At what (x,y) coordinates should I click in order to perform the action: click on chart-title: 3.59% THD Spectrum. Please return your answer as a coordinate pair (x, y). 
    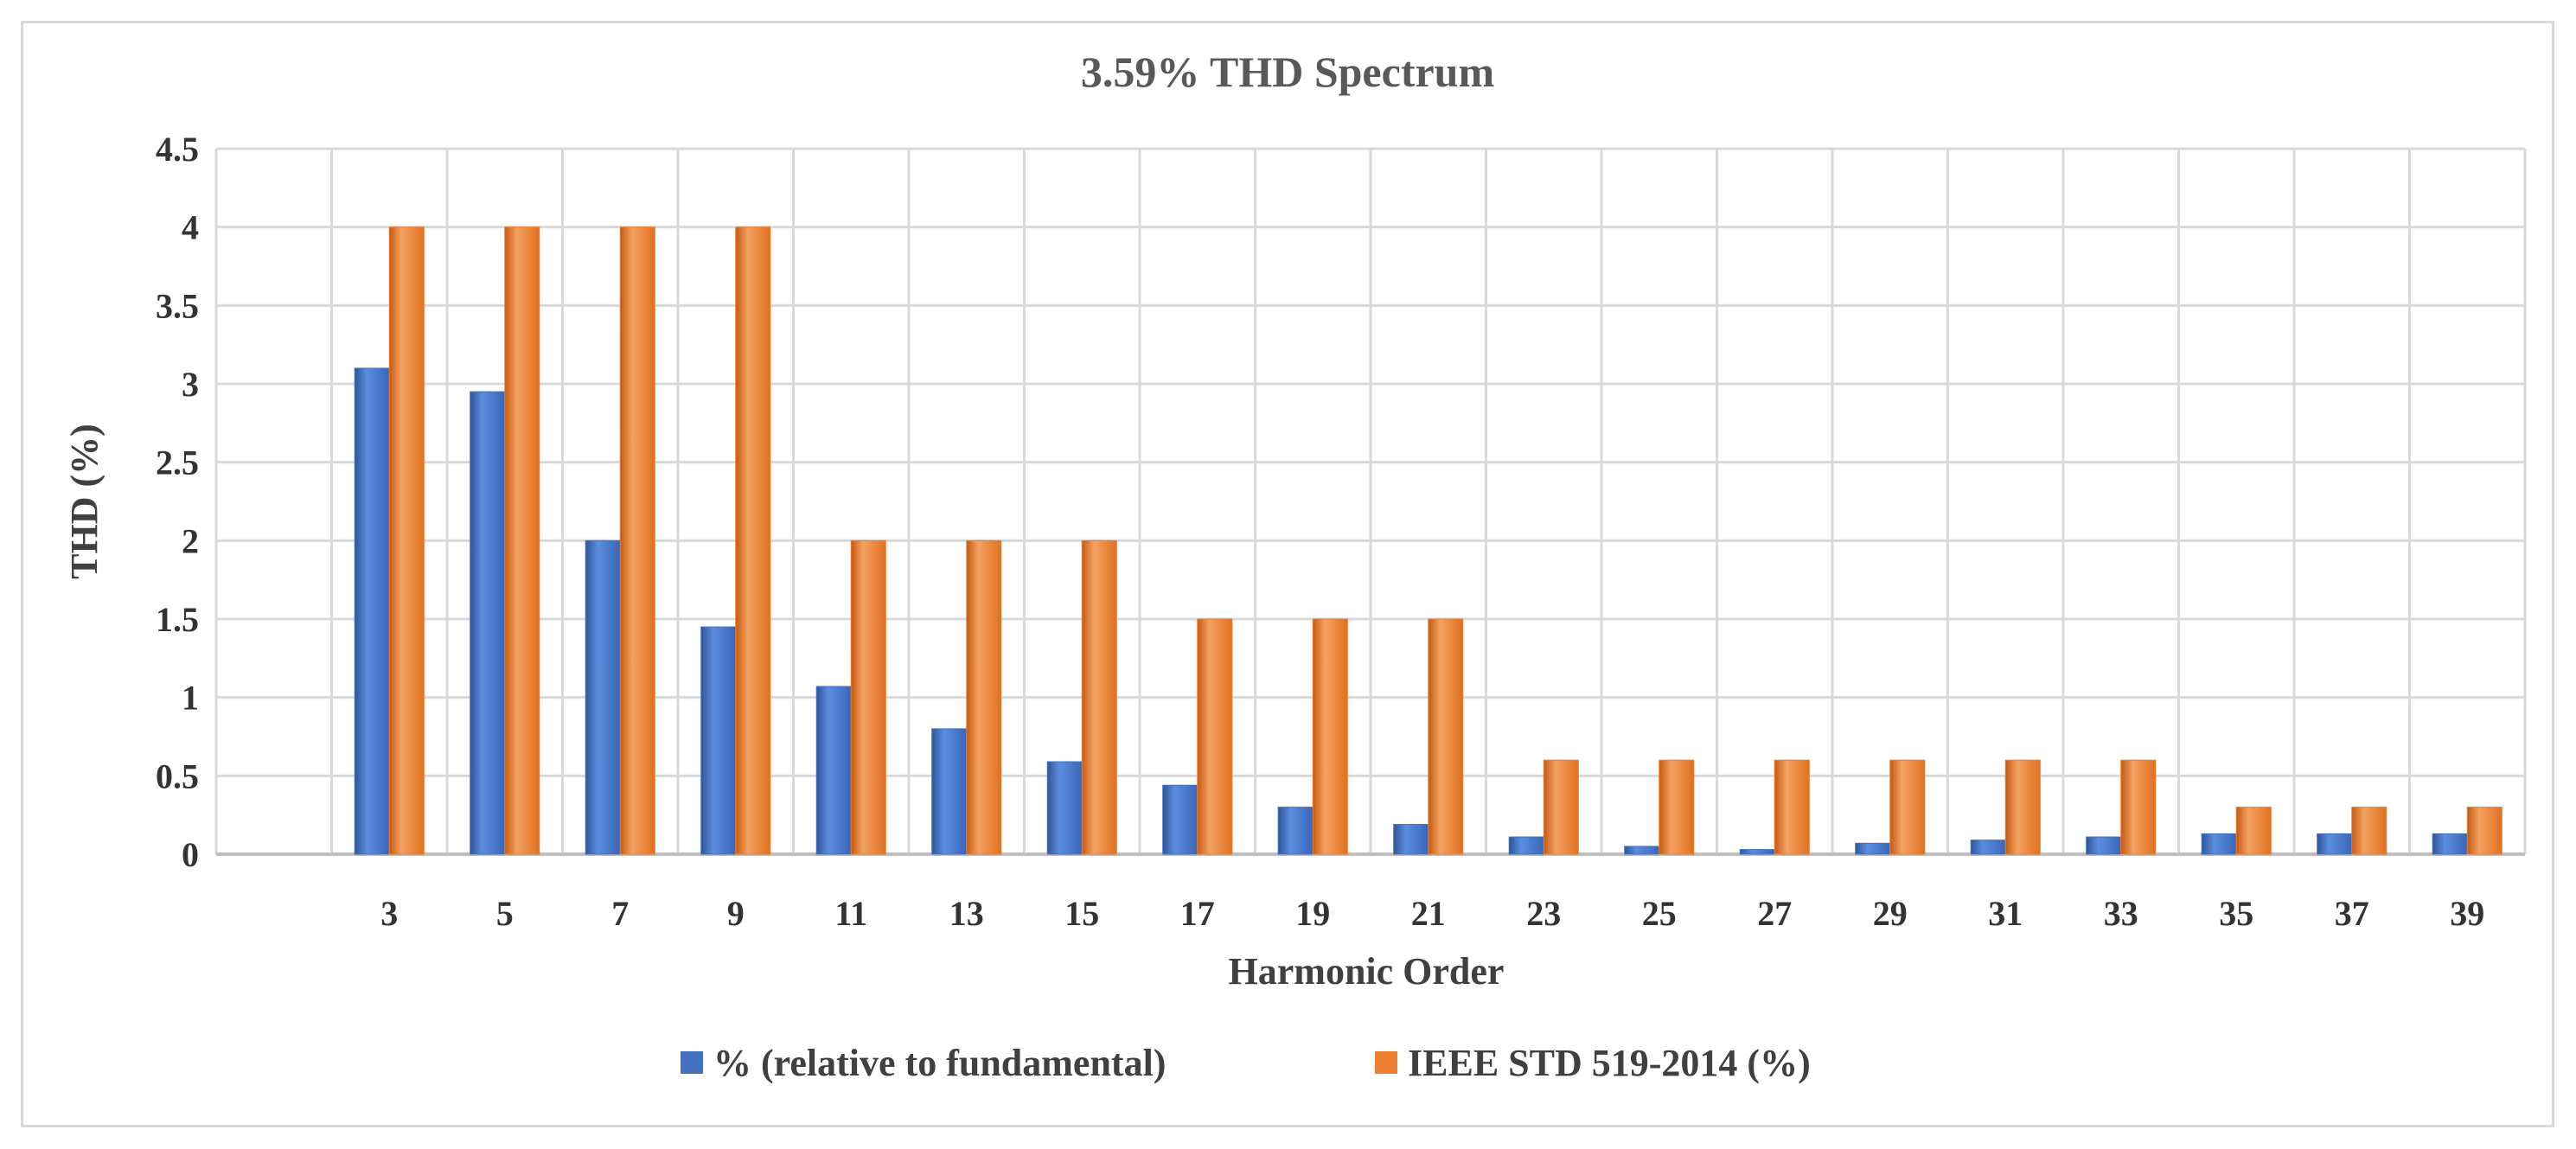
    Looking at the image, I should click on (1287, 72).